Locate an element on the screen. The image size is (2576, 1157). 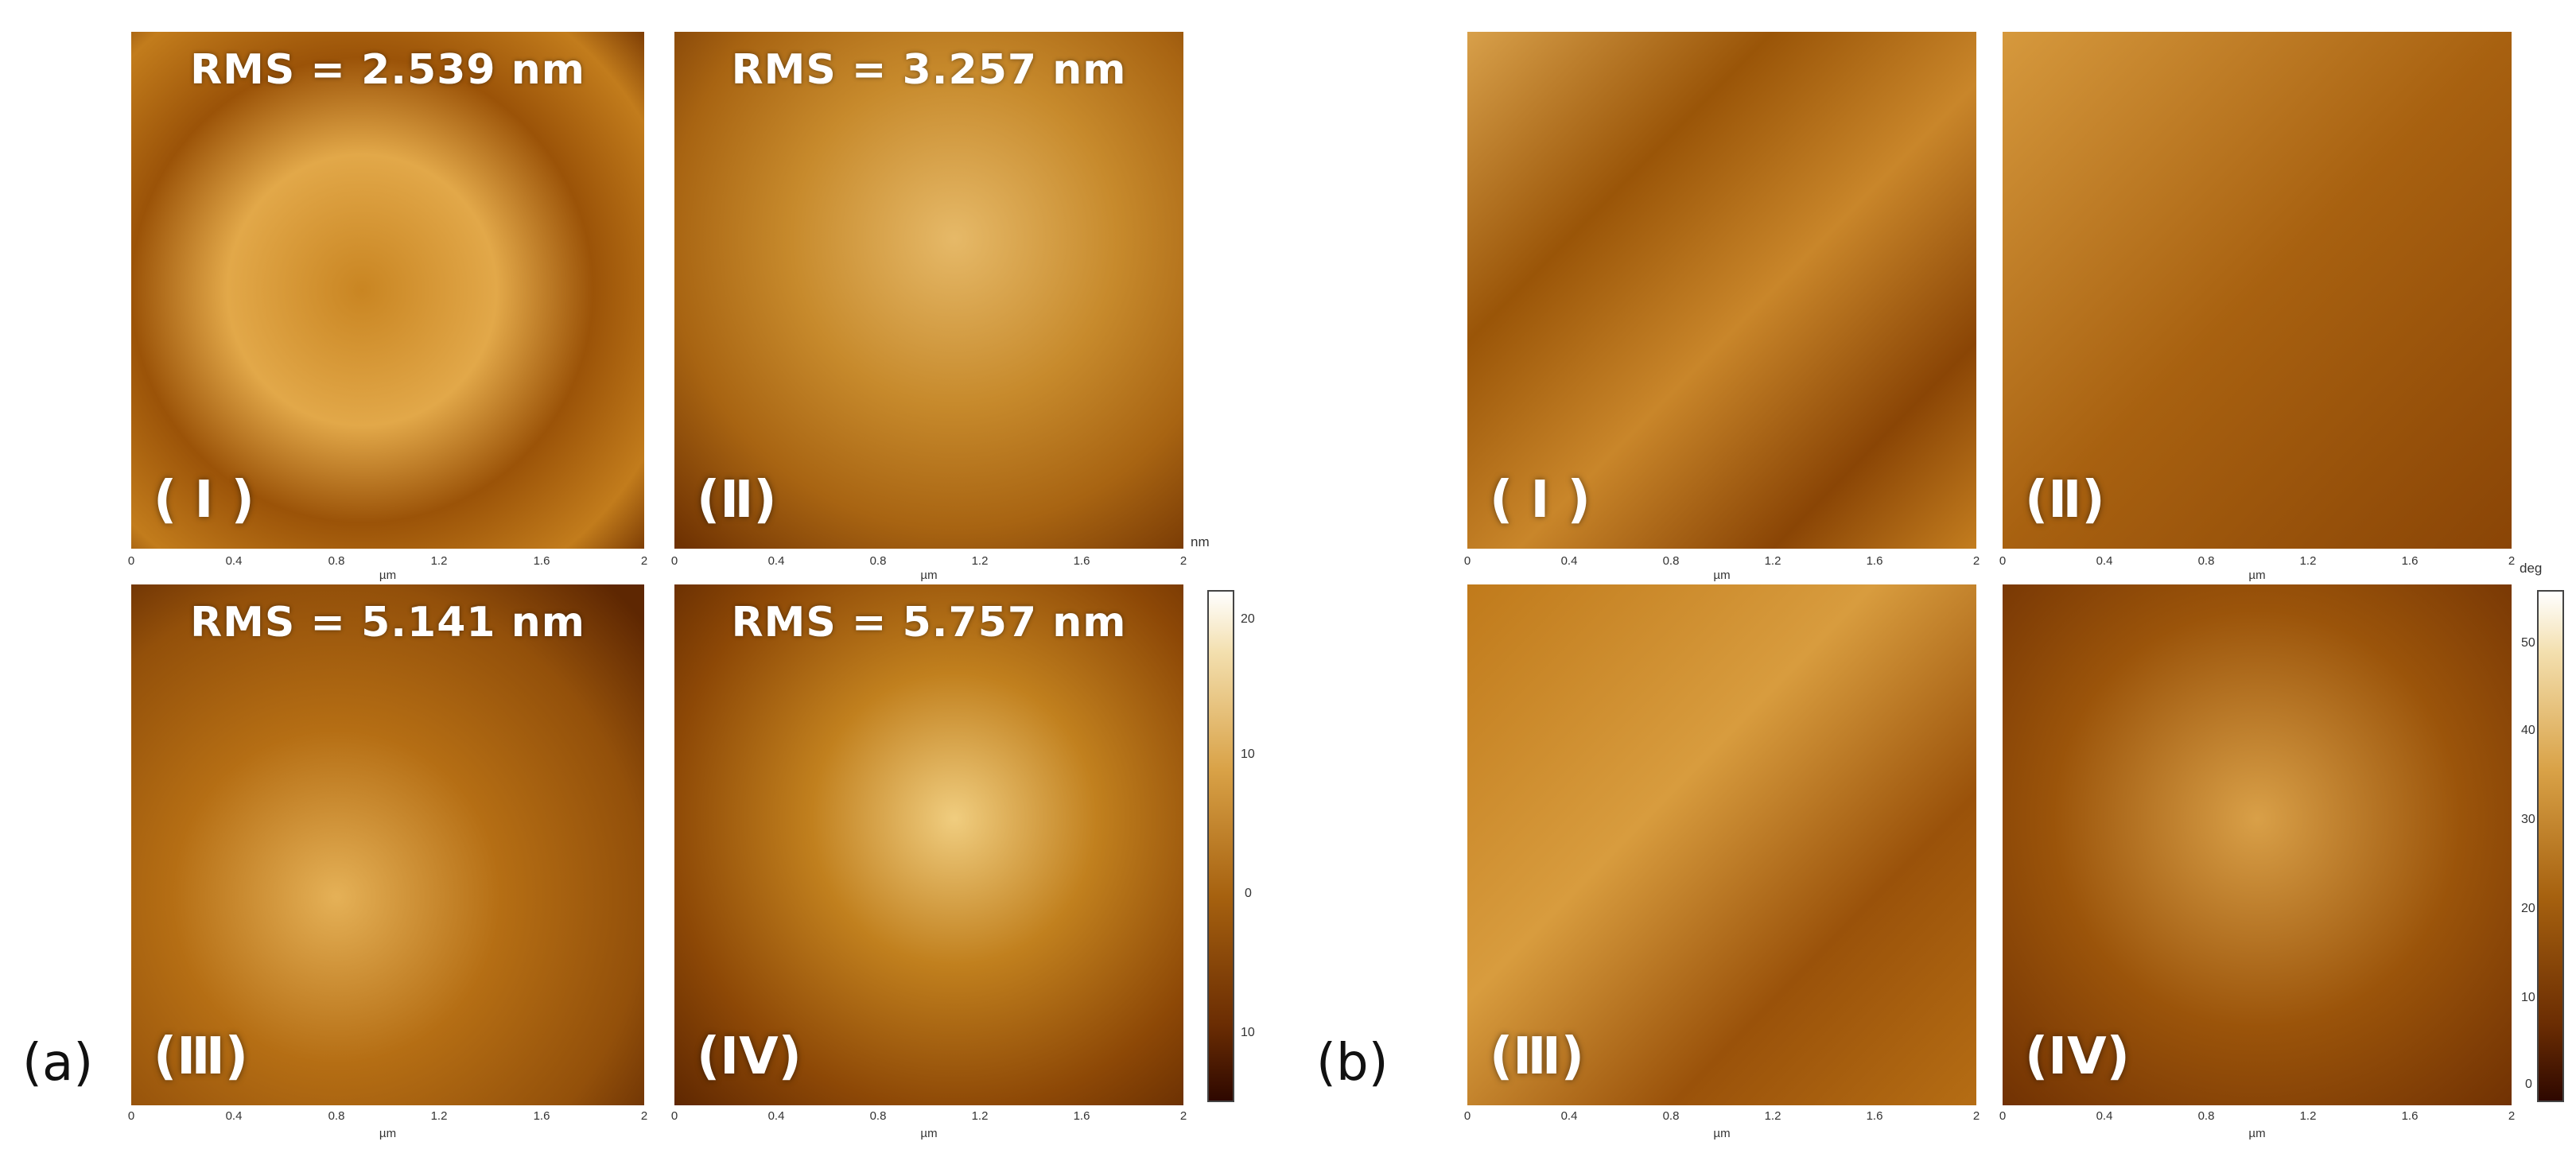
x-axis-a-bottom-right: 0 0.4 0.8 1.2 1.6 2 µm is located at coordinates (929, 1133).